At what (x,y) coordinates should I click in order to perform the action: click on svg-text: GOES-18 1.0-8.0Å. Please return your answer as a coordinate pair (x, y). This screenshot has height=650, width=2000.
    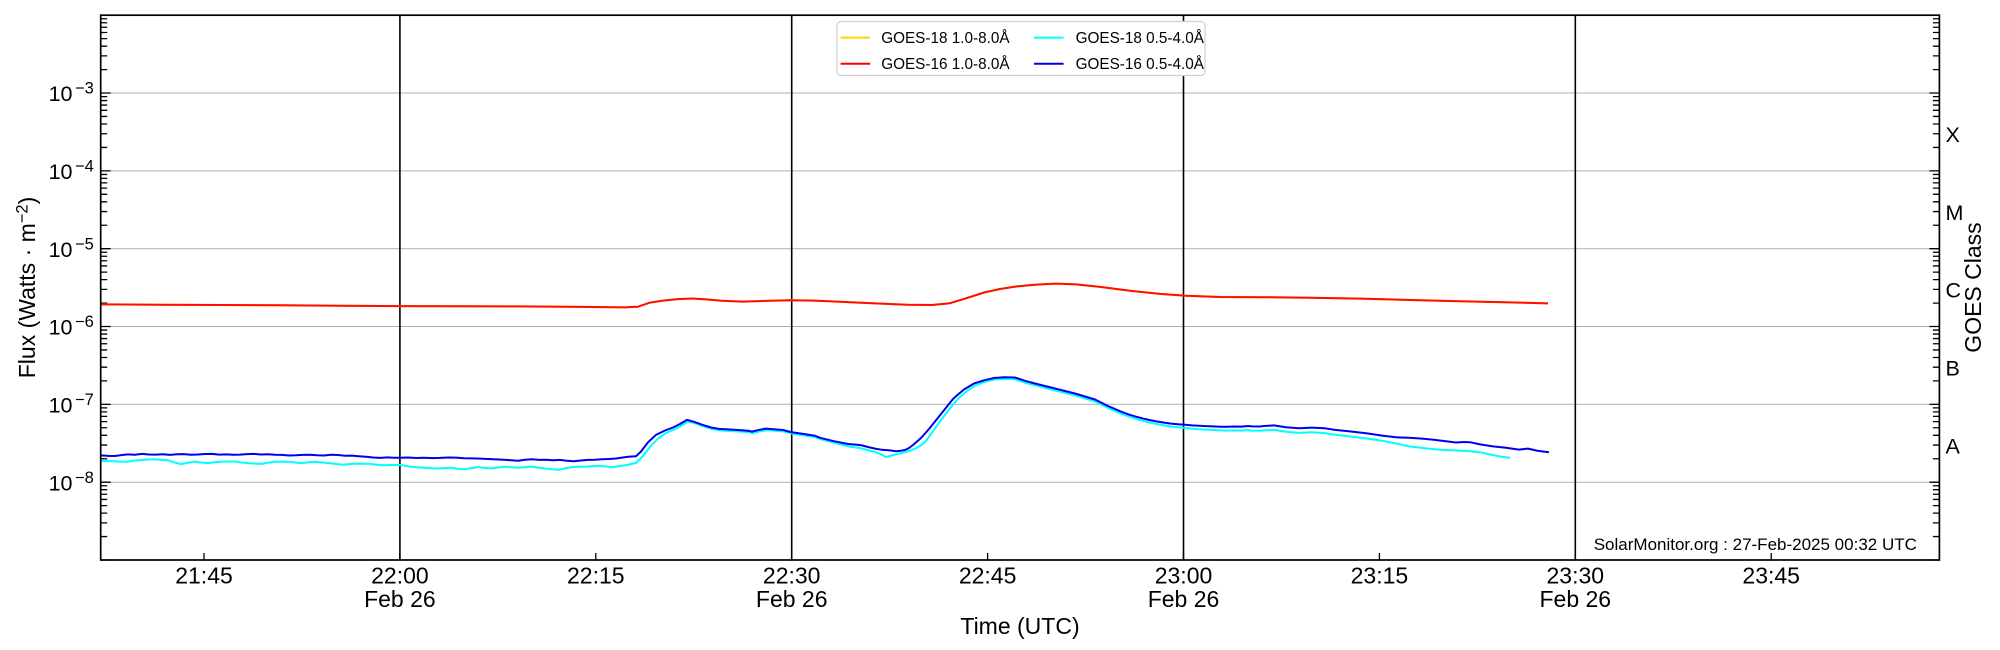
    Looking at the image, I should click on (945, 38).